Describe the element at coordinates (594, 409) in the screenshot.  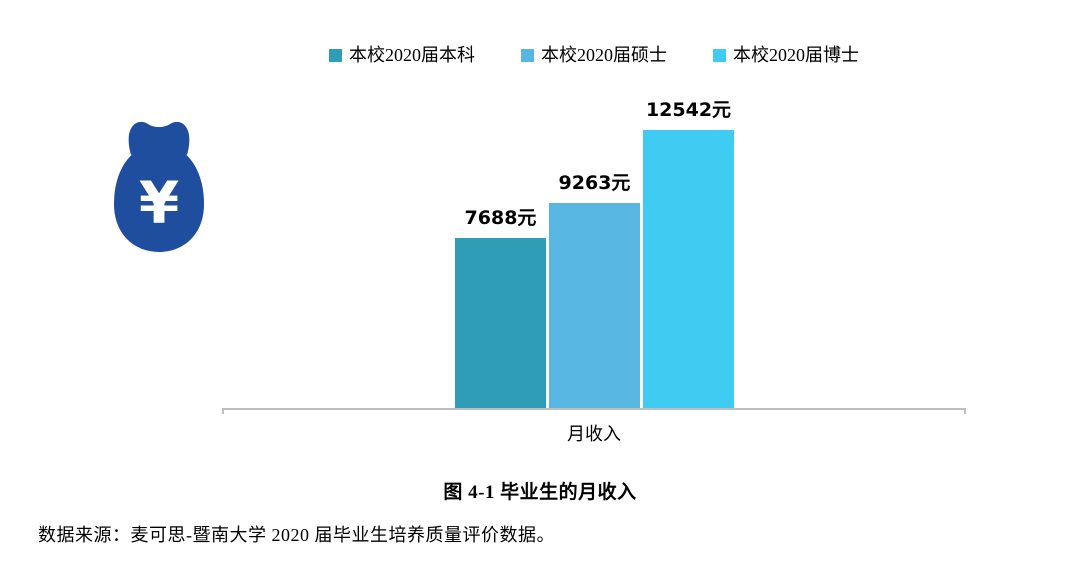
I see `x-axis-line` at that location.